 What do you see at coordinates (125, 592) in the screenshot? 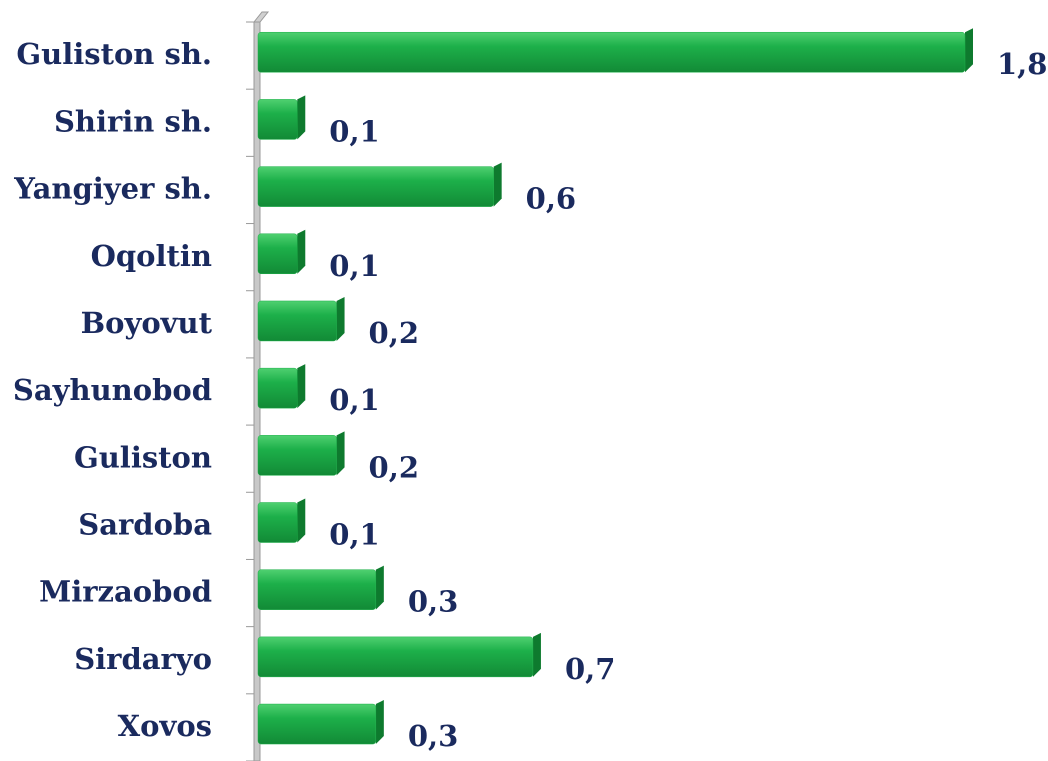
I see `category-label: Mirzaobod` at bounding box center [125, 592].